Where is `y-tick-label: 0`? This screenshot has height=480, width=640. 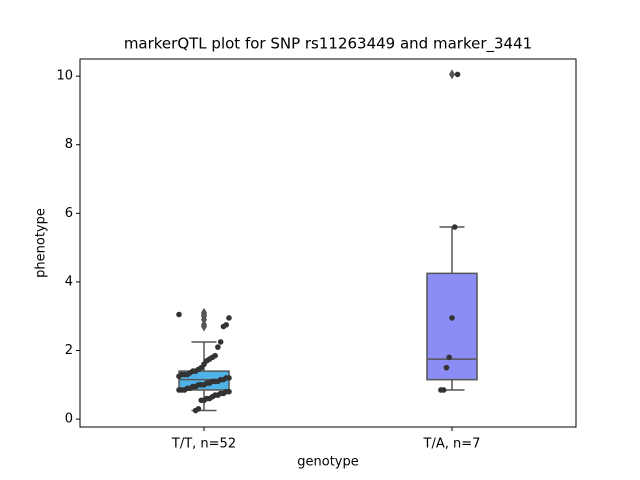
y-tick-label: 0 is located at coordinates (69, 419).